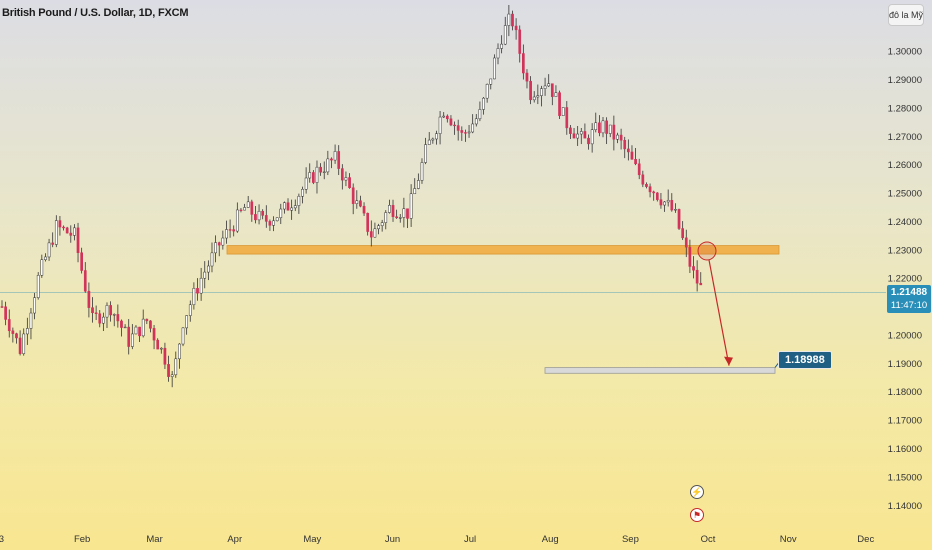 This screenshot has width=932, height=550. What do you see at coordinates (660, 370) in the screenshot?
I see `target-zone` at bounding box center [660, 370].